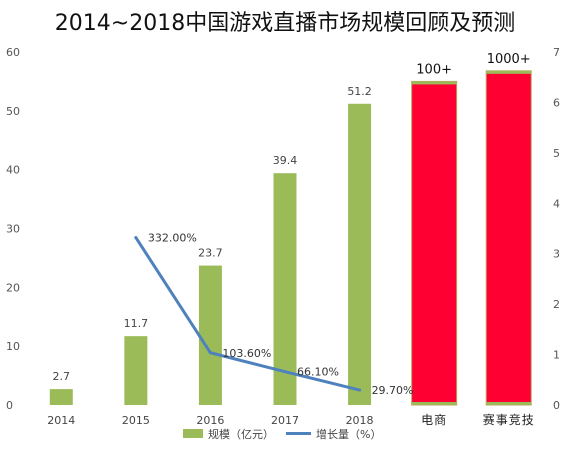  I want to click on y-left-tick-label: 60, so click(13, 52).